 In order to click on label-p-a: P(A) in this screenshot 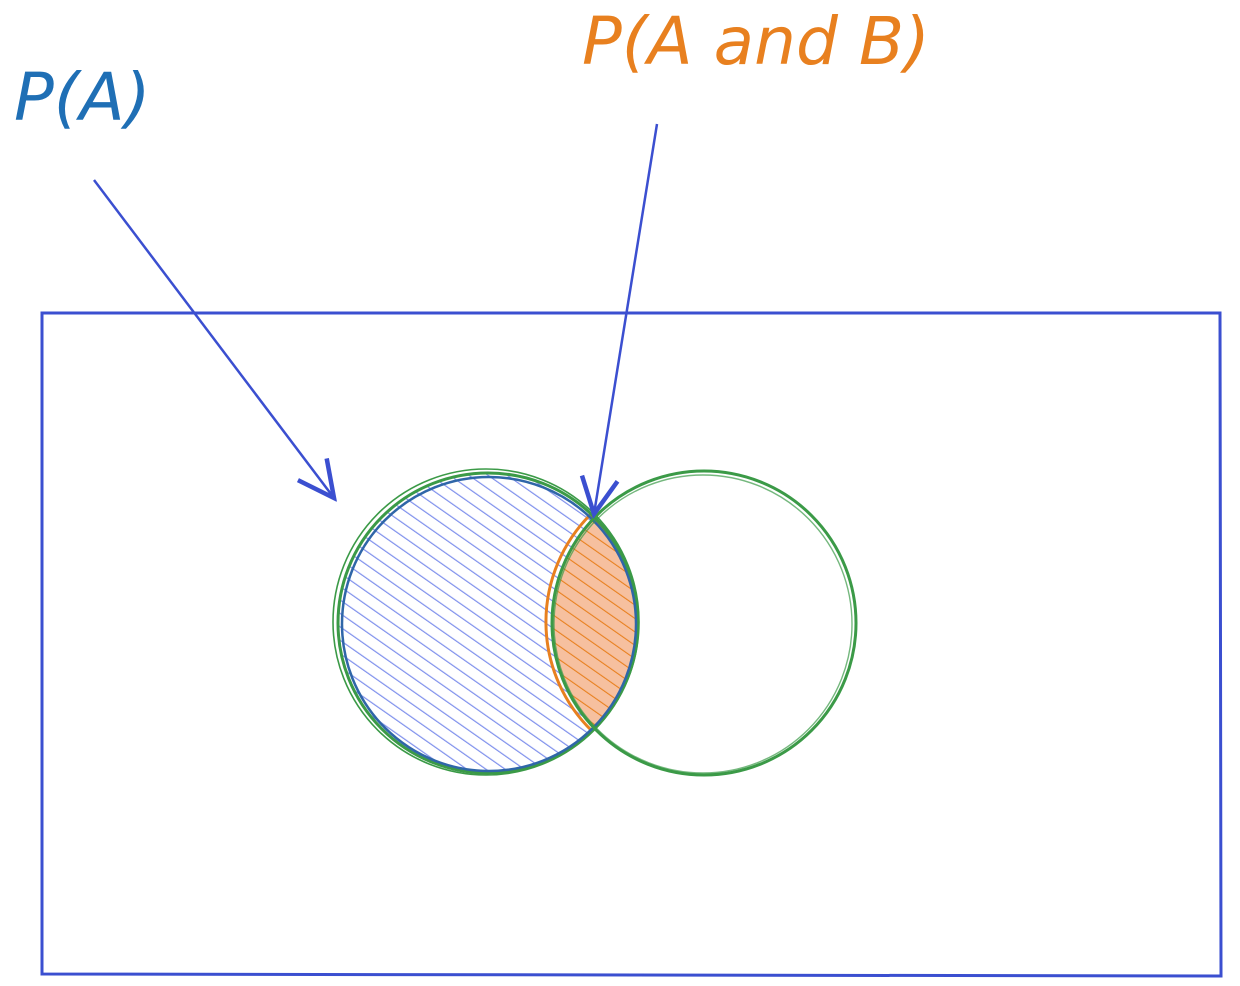, I will do `click(82, 97)`.